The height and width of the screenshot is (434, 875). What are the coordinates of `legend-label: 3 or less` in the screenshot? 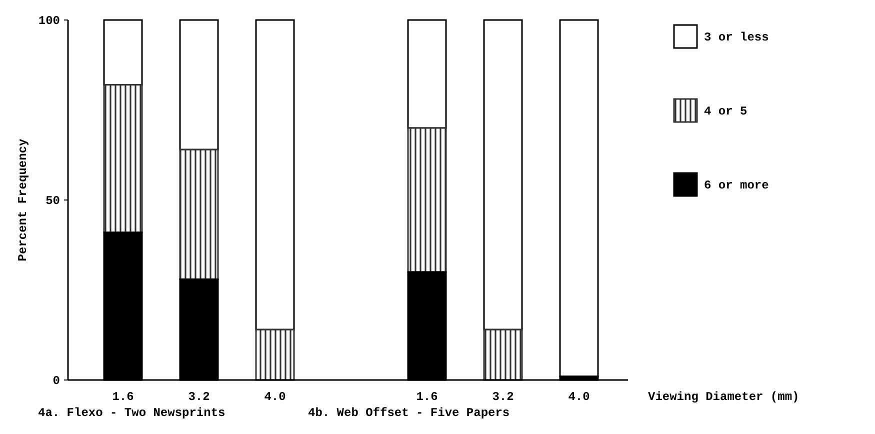 It's located at (736, 37).